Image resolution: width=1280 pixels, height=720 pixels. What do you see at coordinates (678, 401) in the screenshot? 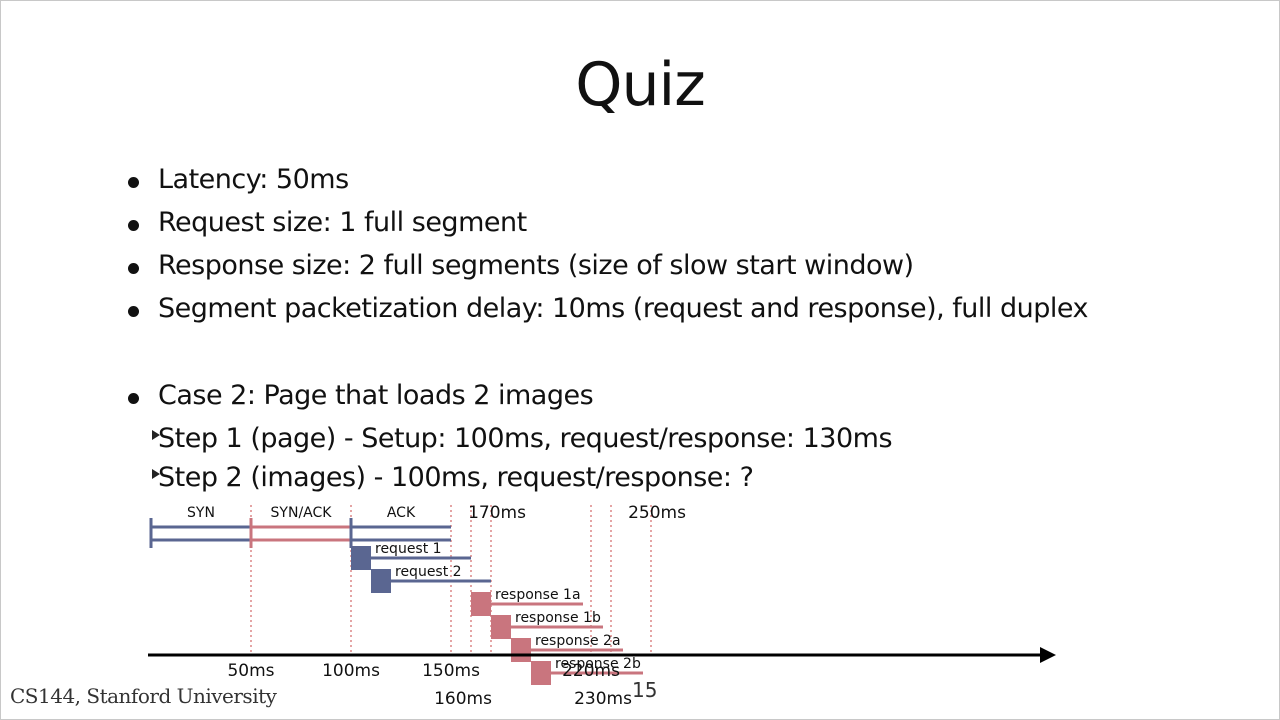
I see `bullet-case: Case 2: Page that loads 2 images` at bounding box center [678, 401].